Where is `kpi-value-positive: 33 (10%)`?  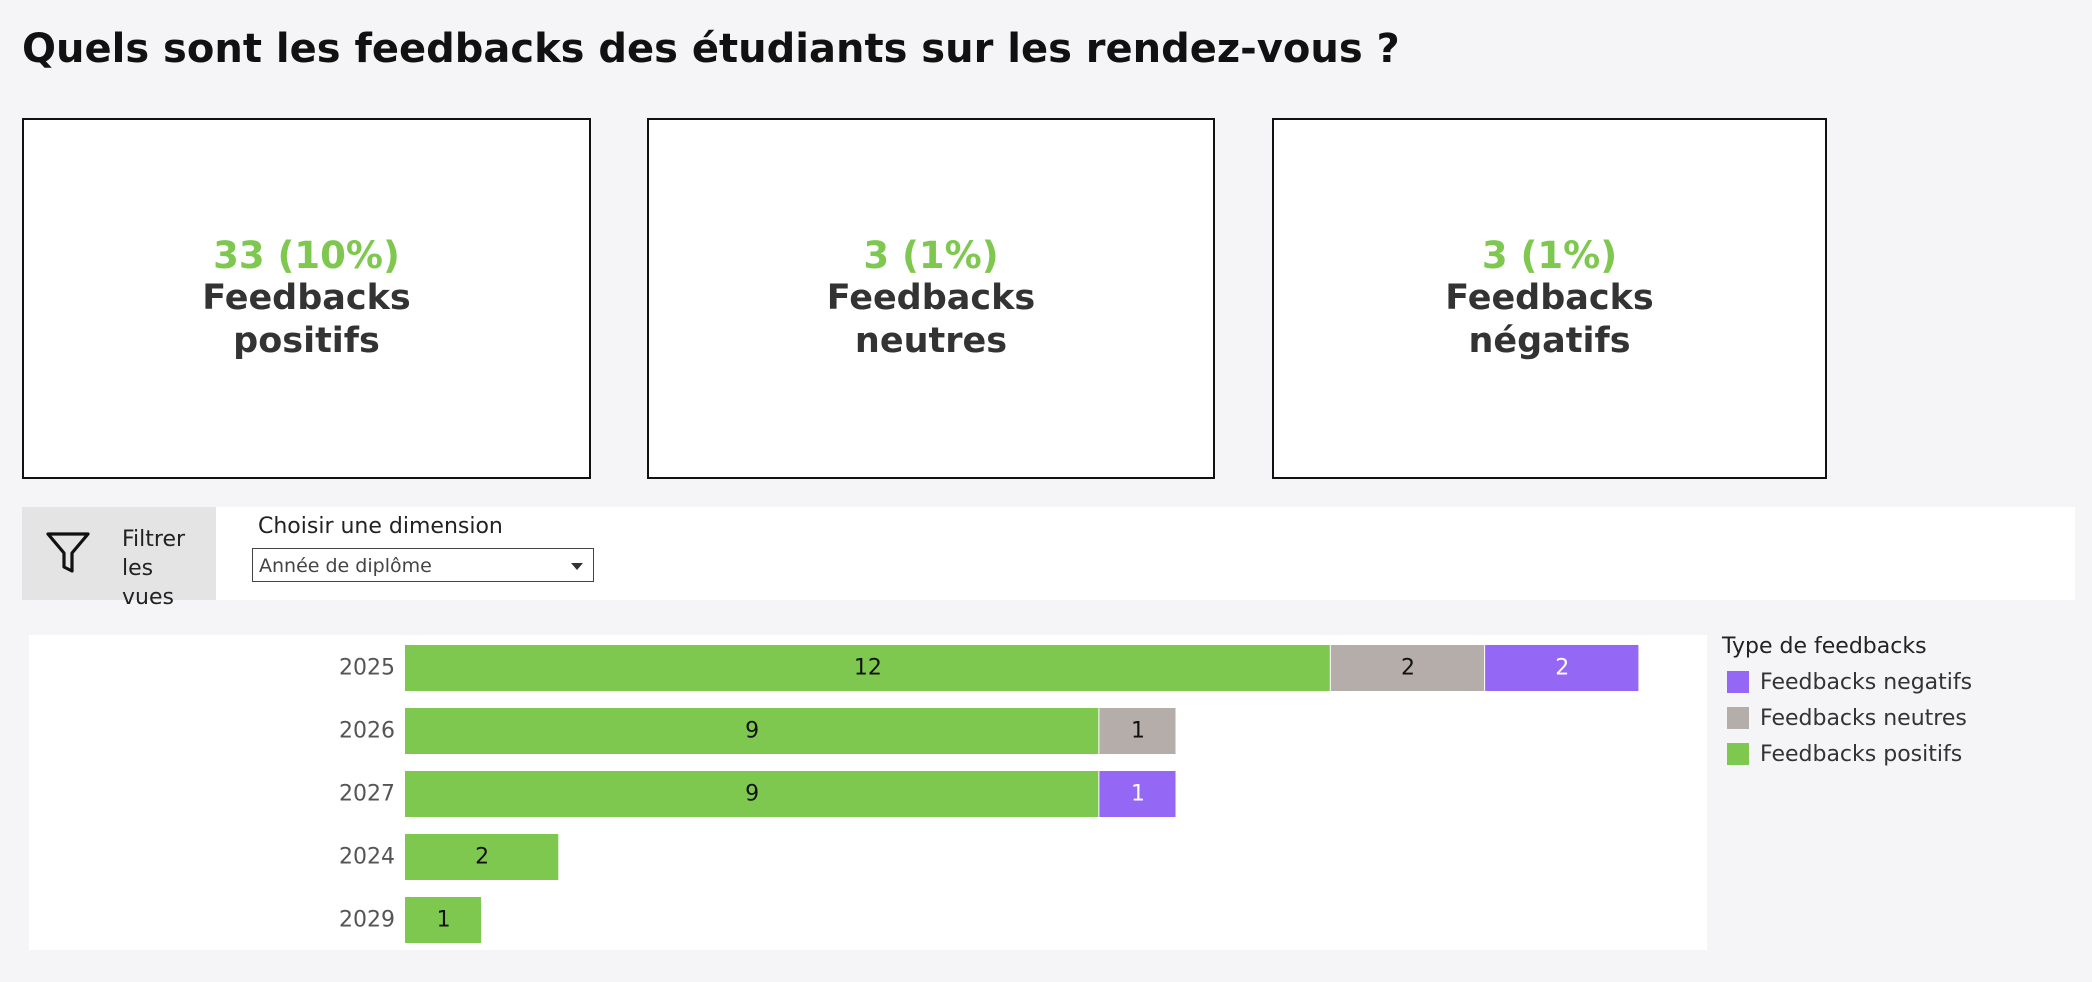
kpi-value-positive: 33 (10%) is located at coordinates (306, 255).